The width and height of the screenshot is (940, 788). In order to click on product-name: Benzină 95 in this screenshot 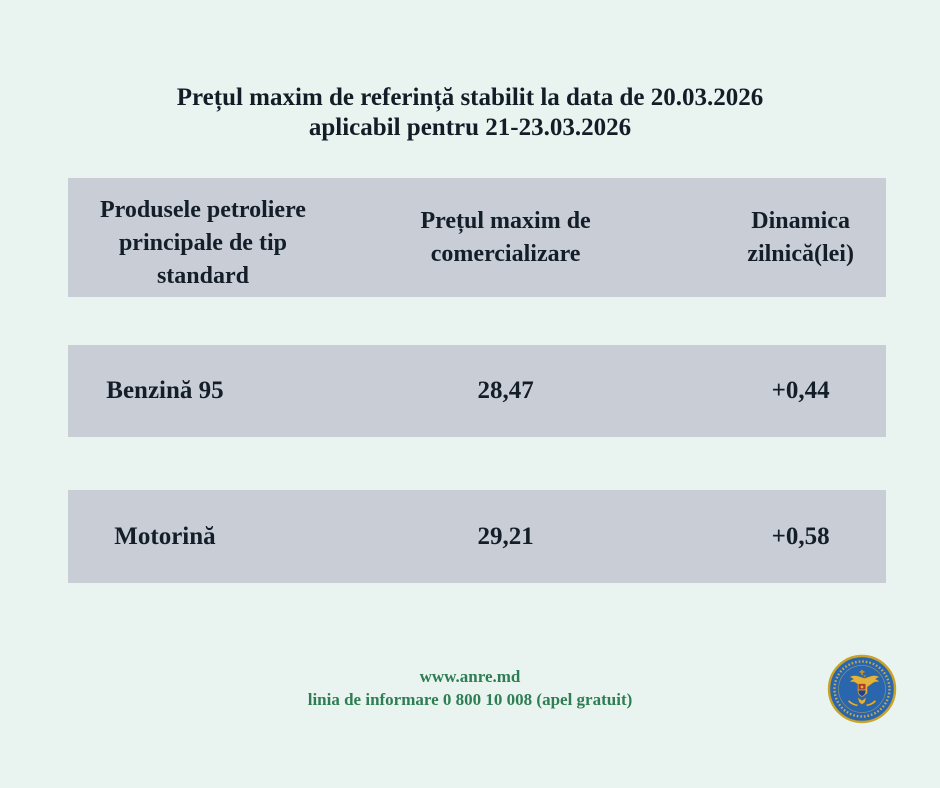, I will do `click(165, 390)`.